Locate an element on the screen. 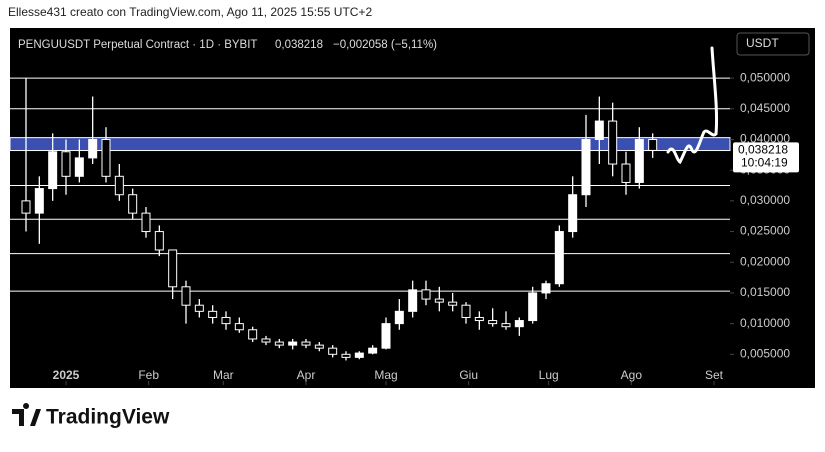 This screenshot has width=825, height=452. brand: TradingView is located at coordinates (108, 417).